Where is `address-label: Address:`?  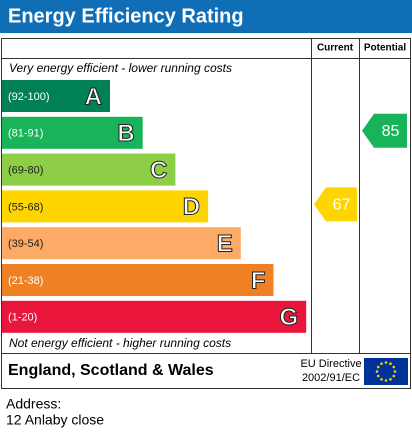
address-label: Address: is located at coordinates (33, 404).